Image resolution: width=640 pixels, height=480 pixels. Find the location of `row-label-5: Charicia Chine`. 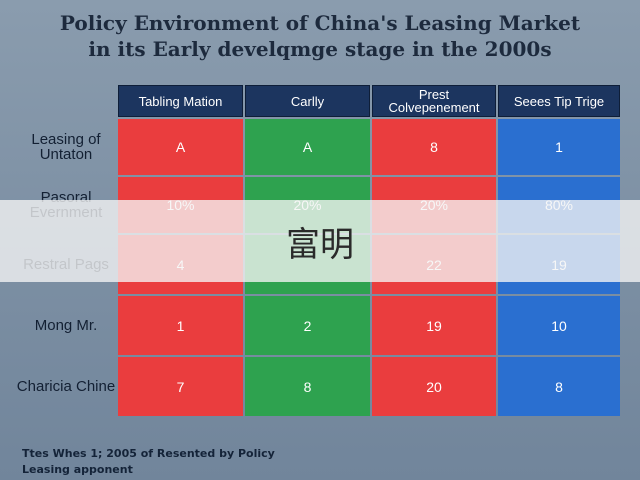

row-label-5: Charicia Chine is located at coordinates (66, 386).